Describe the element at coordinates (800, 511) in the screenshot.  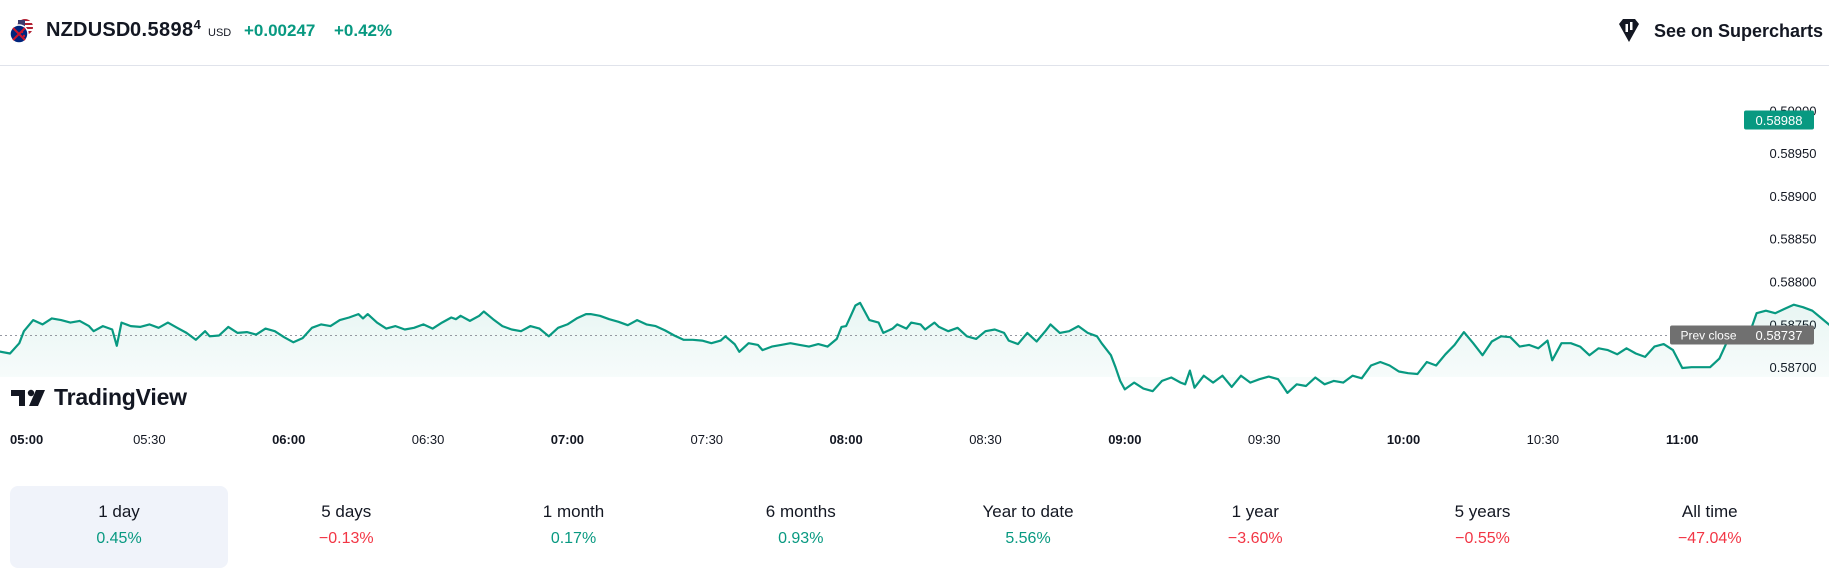
I see `period-label: 6 months` at that location.